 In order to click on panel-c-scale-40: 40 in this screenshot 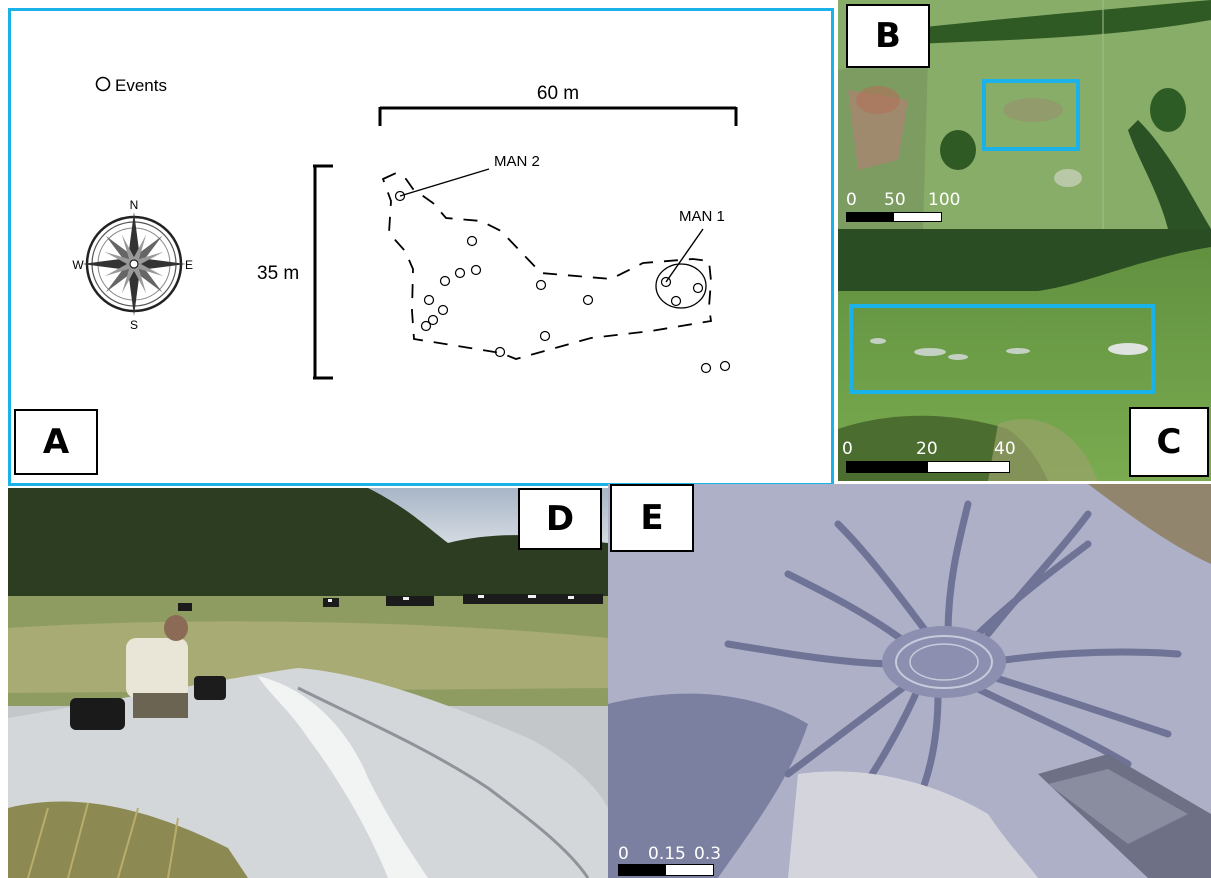, I will do `click(1005, 449)`.